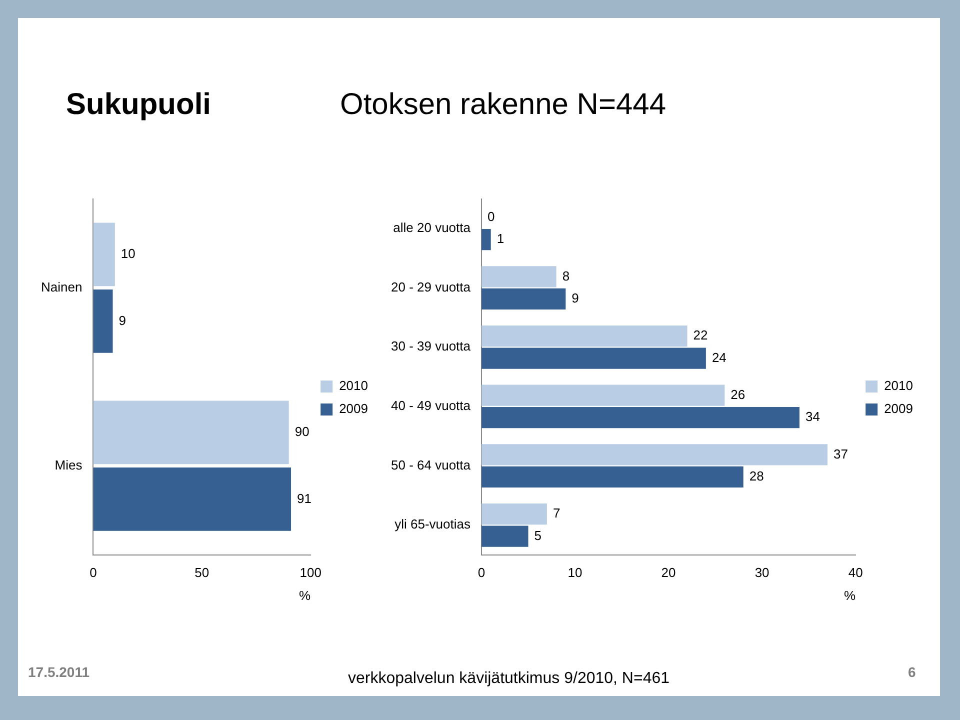  I want to click on x-tick-label: 20, so click(668, 572).